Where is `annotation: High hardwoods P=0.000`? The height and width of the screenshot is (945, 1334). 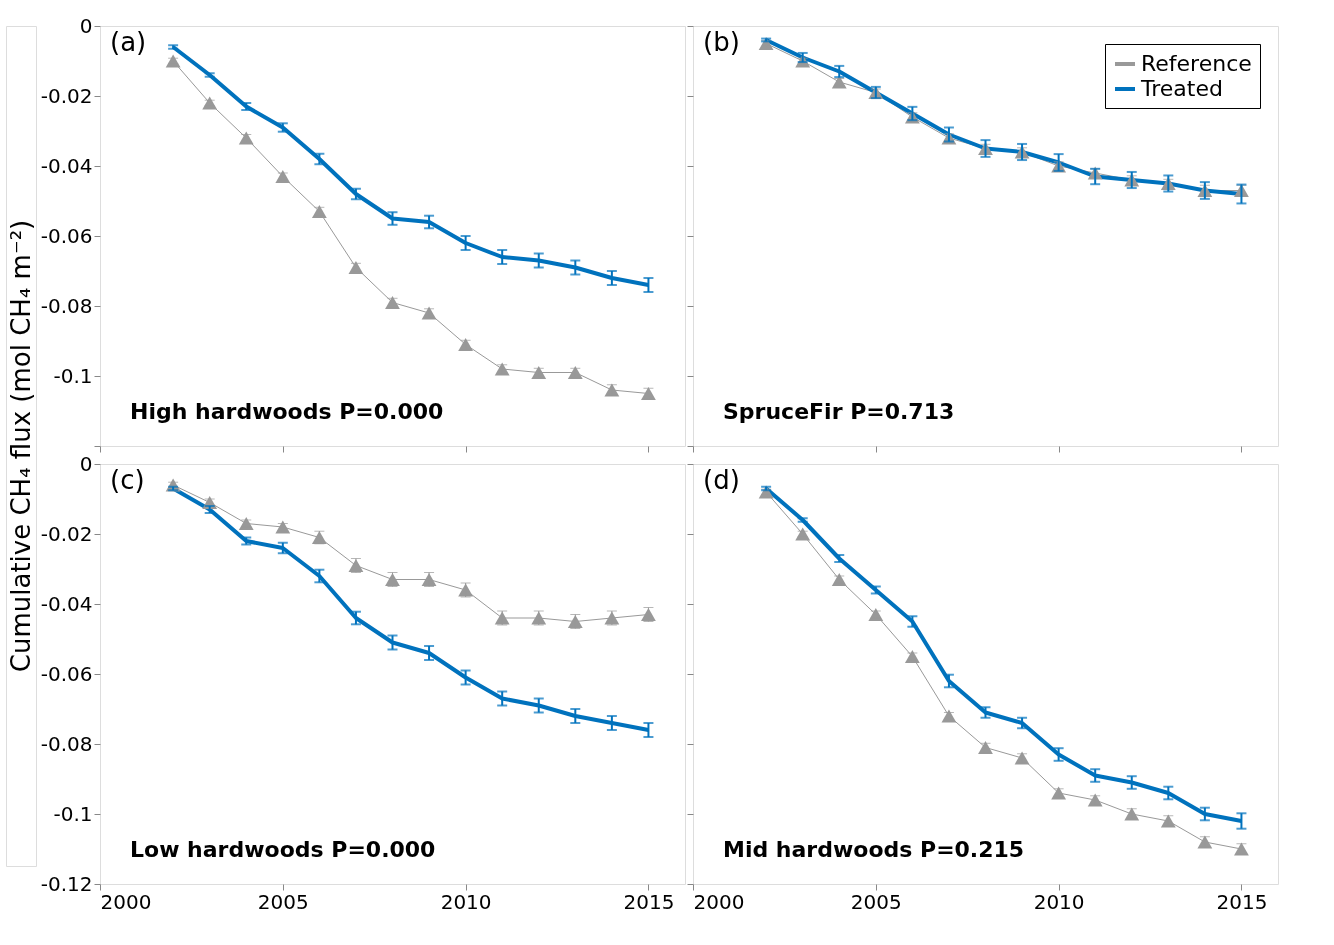 annotation: High hardwoods P=0.000 is located at coordinates (287, 411).